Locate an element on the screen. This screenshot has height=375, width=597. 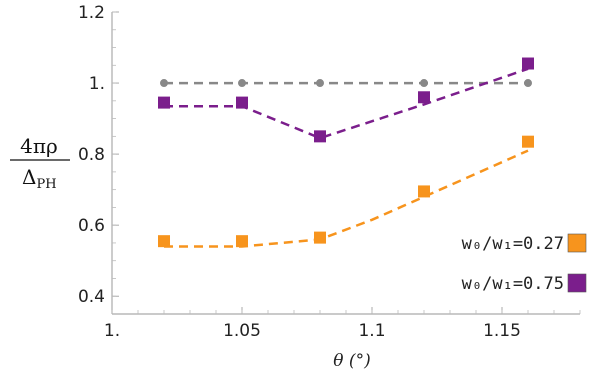
y-tick-label: 1.2 is located at coordinates (91, 13).